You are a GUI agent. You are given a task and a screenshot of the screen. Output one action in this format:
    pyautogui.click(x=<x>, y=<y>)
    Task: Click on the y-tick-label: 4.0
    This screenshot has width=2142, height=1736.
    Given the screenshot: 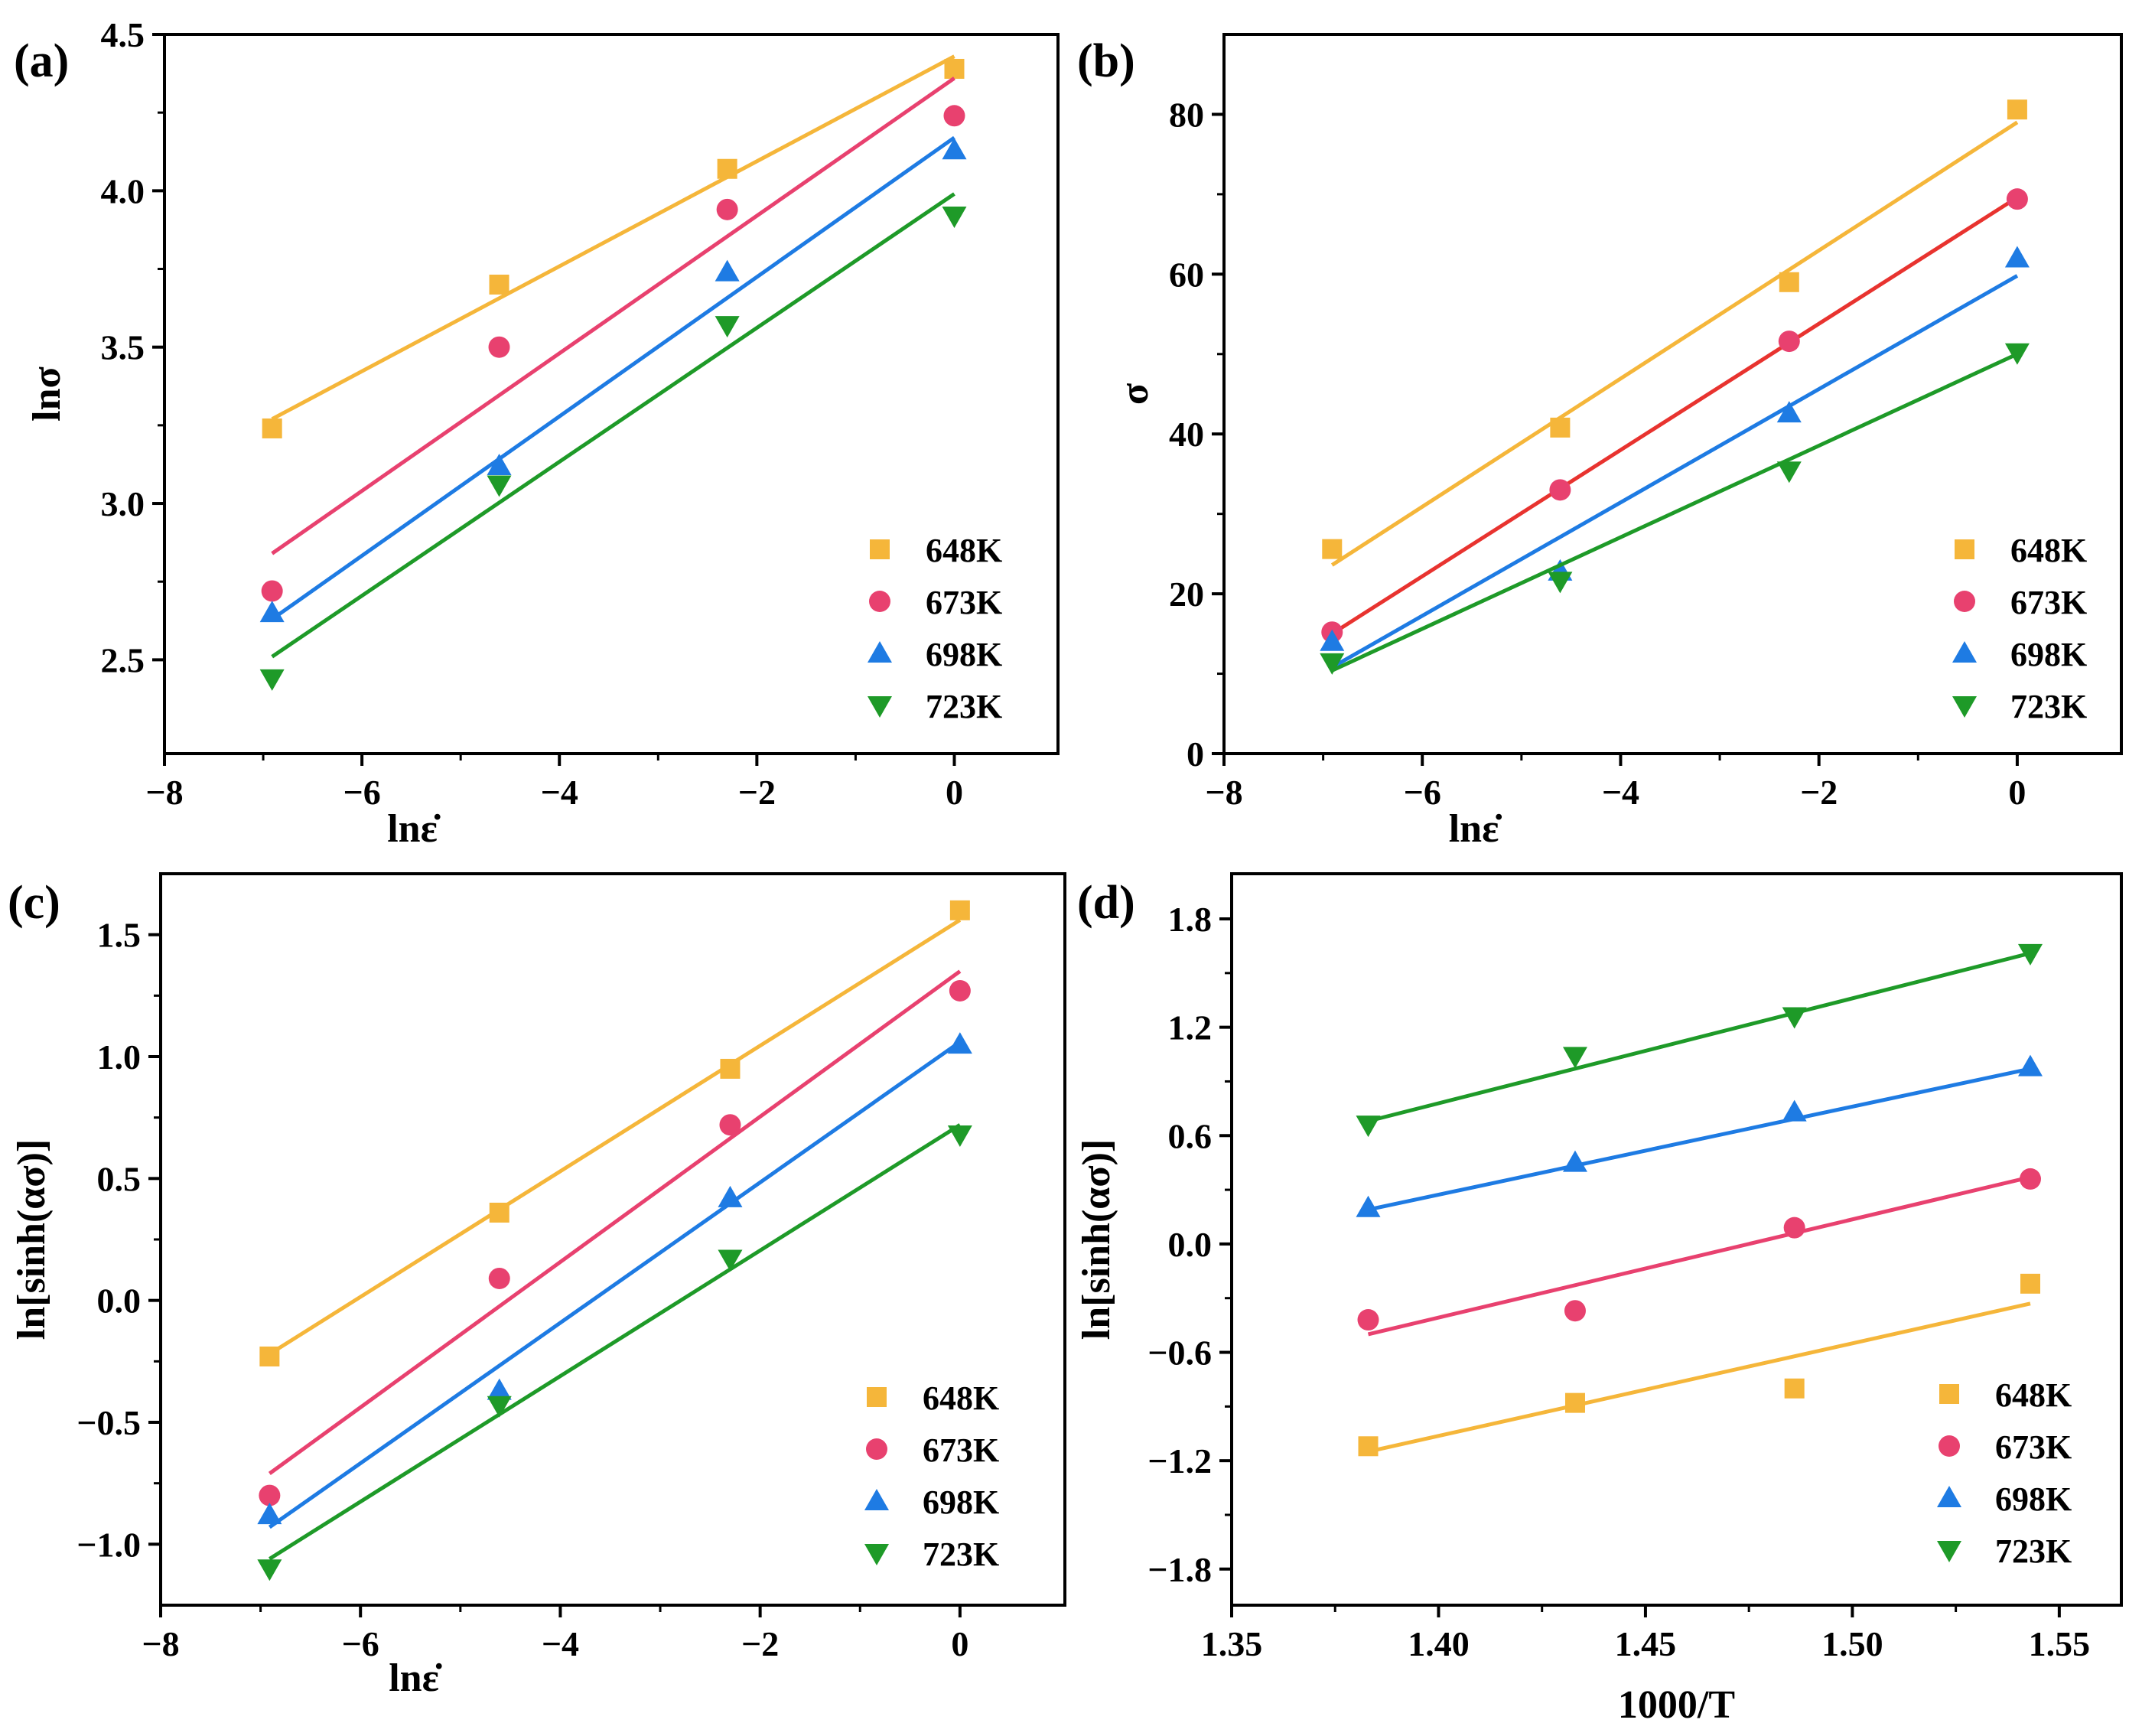 What is the action you would take?
    pyautogui.click(x=123, y=190)
    